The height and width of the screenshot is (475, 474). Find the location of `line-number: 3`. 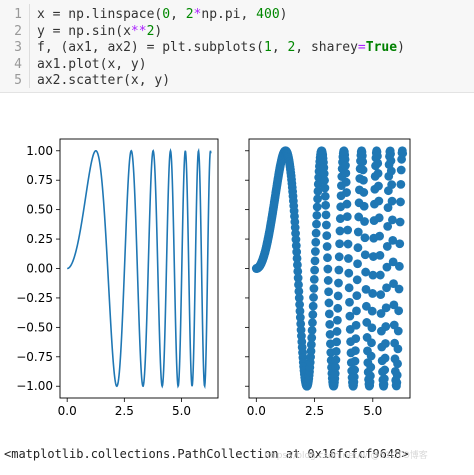

line-number: 3 is located at coordinates (18, 47).